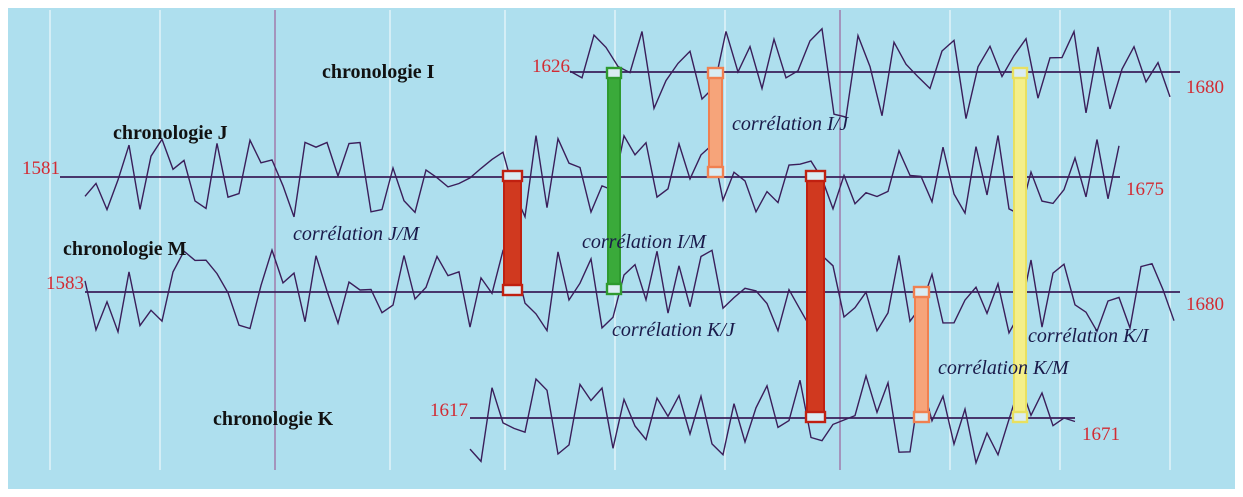 The height and width of the screenshot is (497, 1243). I want to click on chronology-m-start-year: 1583, so click(65, 283).